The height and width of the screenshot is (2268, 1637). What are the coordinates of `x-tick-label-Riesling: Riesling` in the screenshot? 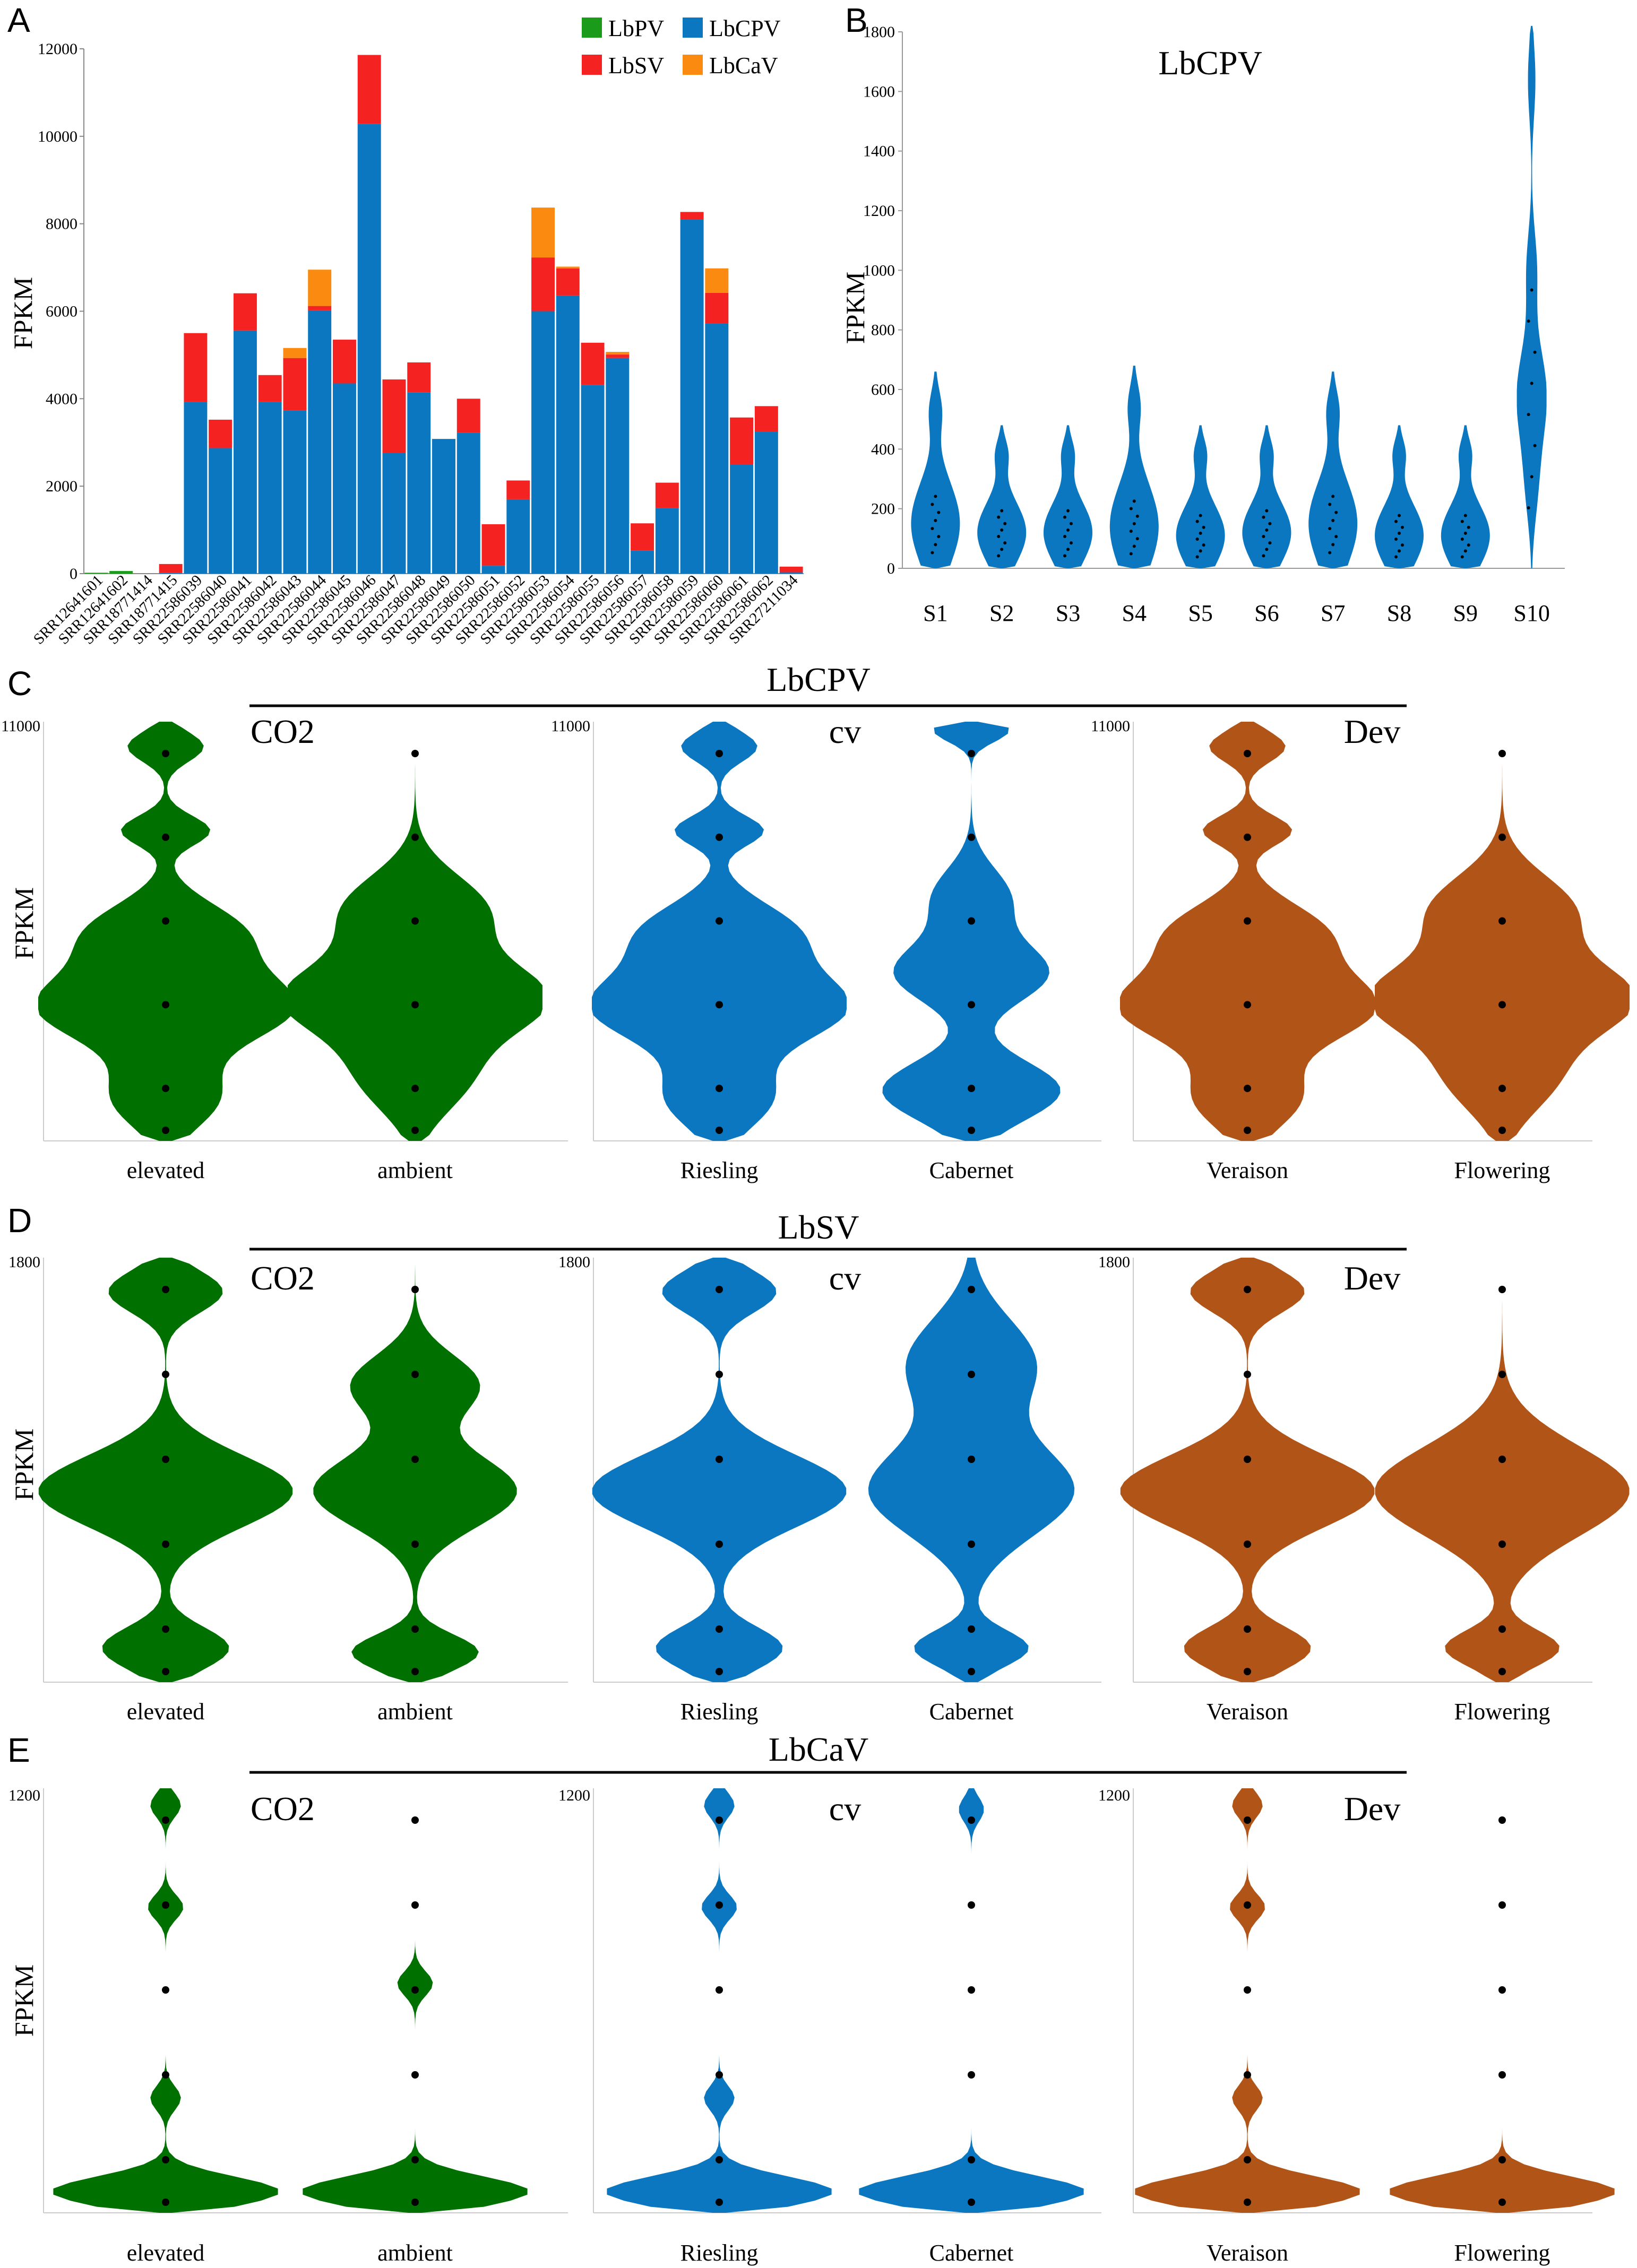 It's located at (719, 2253).